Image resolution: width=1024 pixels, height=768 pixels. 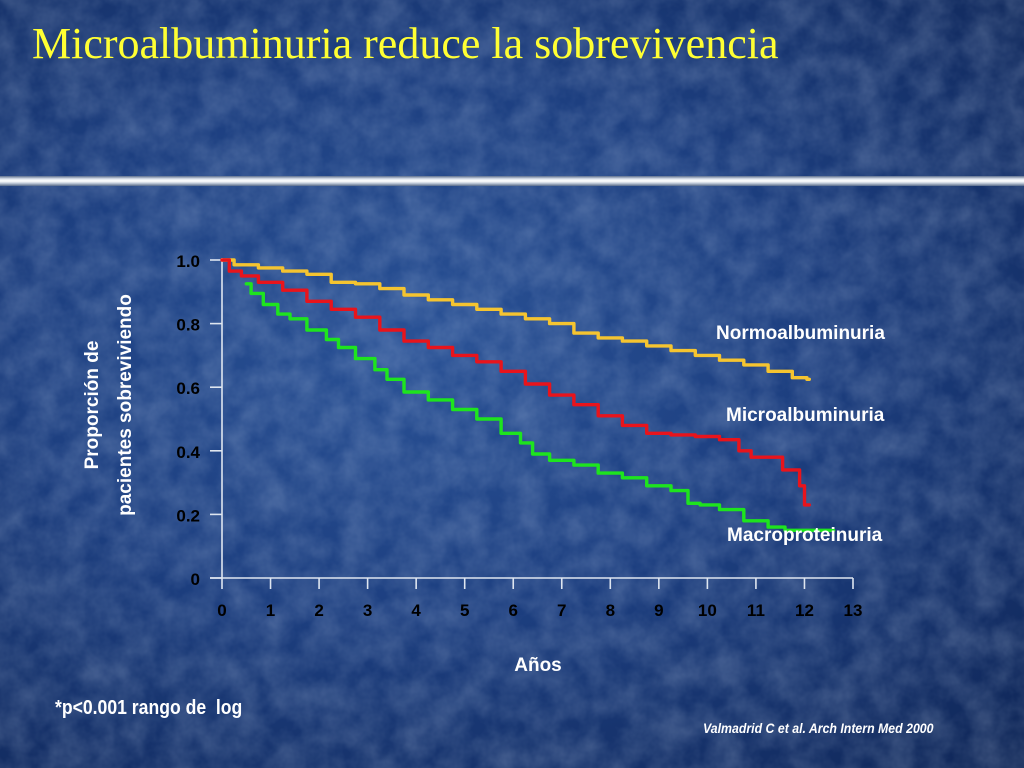 What do you see at coordinates (800, 333) in the screenshot?
I see `series-label-normoalbuminuria: Normoalbuminuria` at bounding box center [800, 333].